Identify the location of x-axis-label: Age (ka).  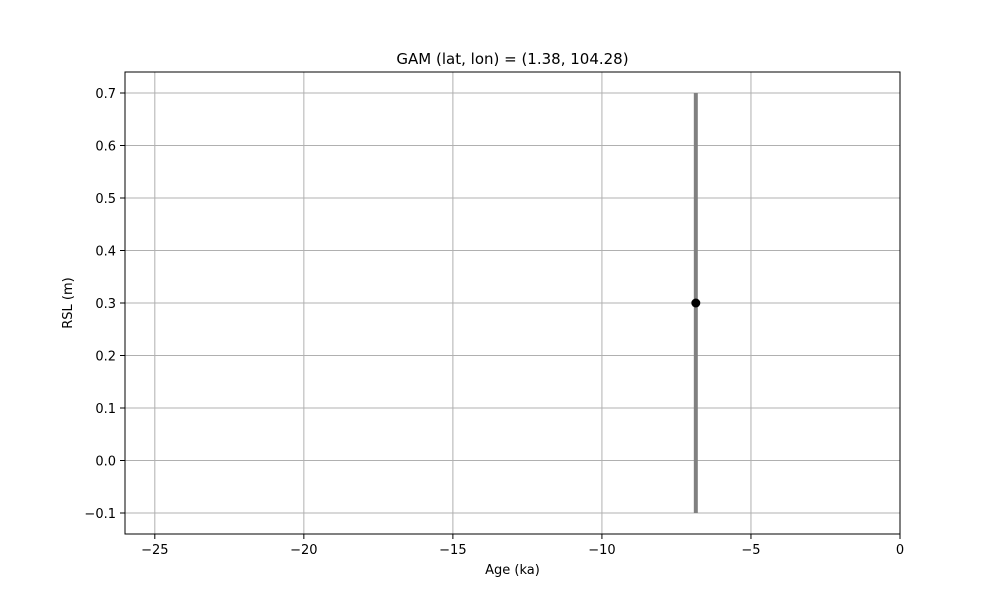
(512, 570).